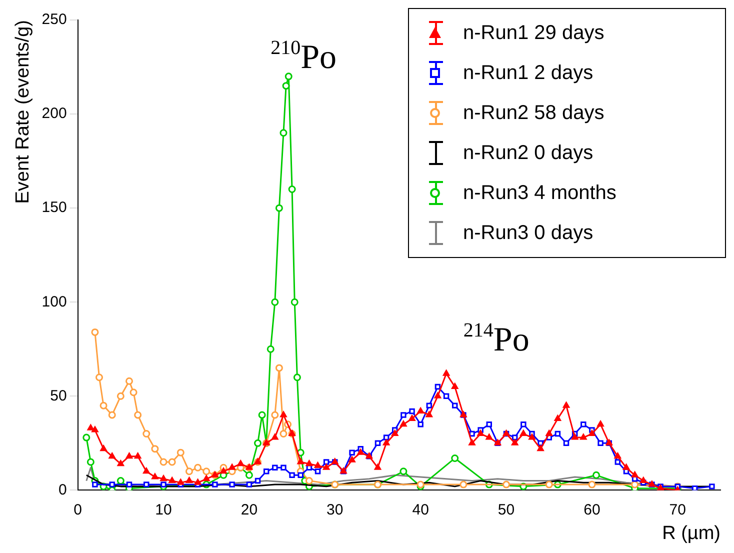  What do you see at coordinates (62, 489) in the screenshot?
I see `y-tick-label: 0` at bounding box center [62, 489].